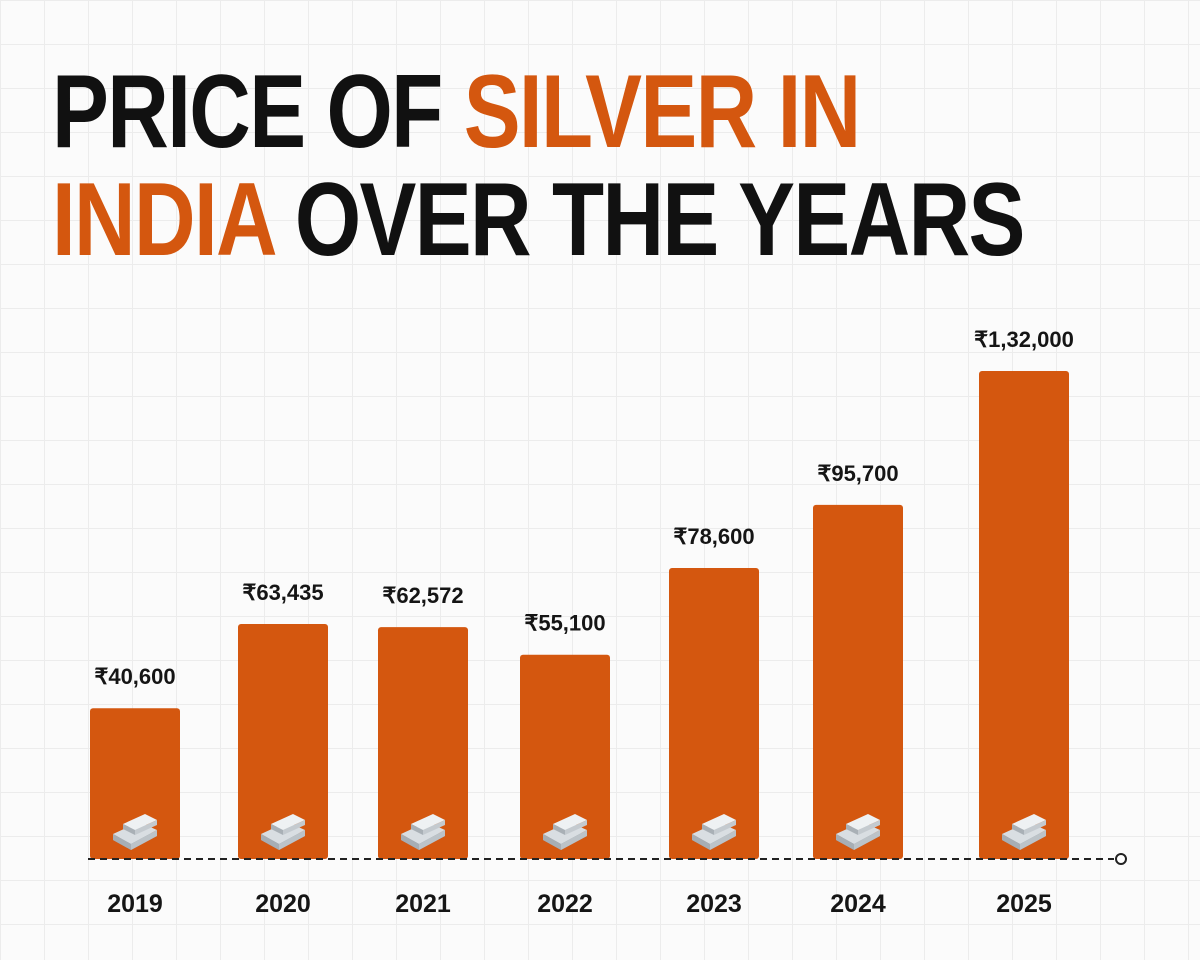 This screenshot has height=960, width=1200. Describe the element at coordinates (713, 536) in the screenshot. I see `value-label-2023: ₹78,600` at that location.